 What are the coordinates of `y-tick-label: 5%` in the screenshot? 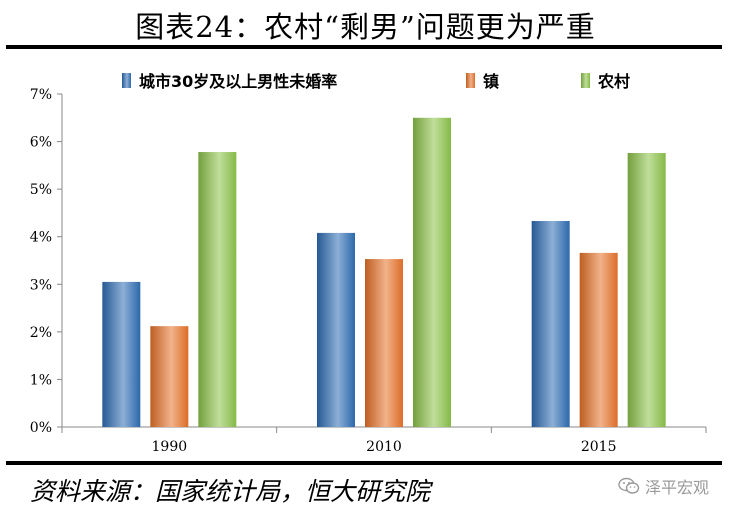 It's located at (41, 190).